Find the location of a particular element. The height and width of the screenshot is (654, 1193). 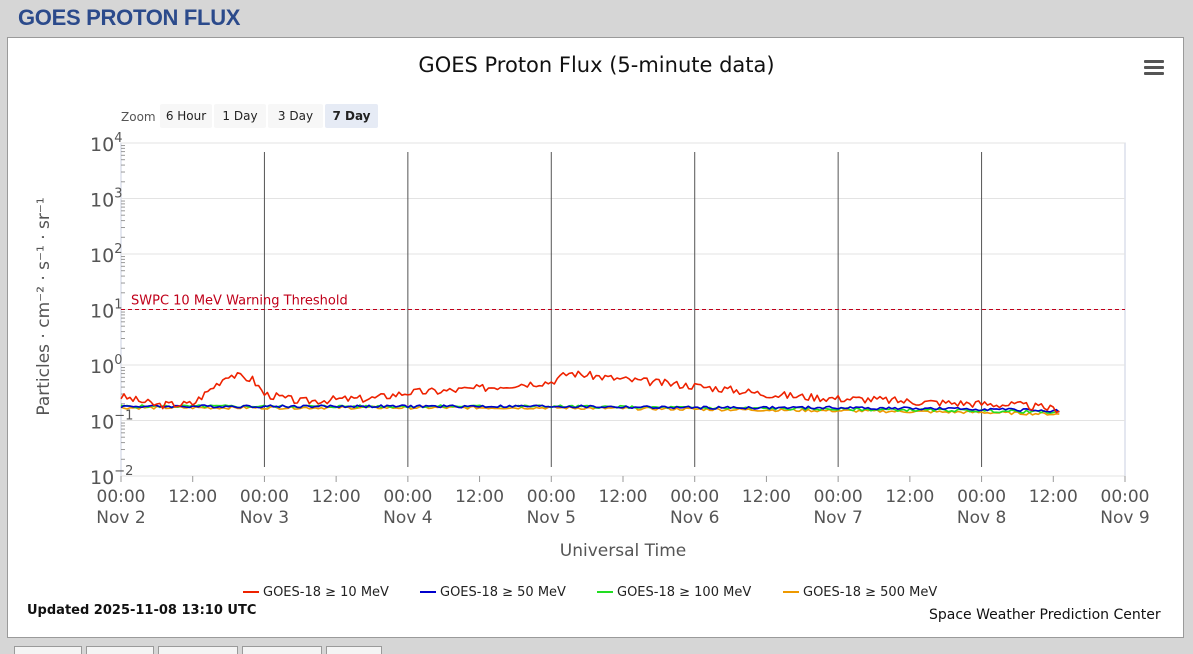

y-tick-label: 10² is located at coordinates (106, 254).